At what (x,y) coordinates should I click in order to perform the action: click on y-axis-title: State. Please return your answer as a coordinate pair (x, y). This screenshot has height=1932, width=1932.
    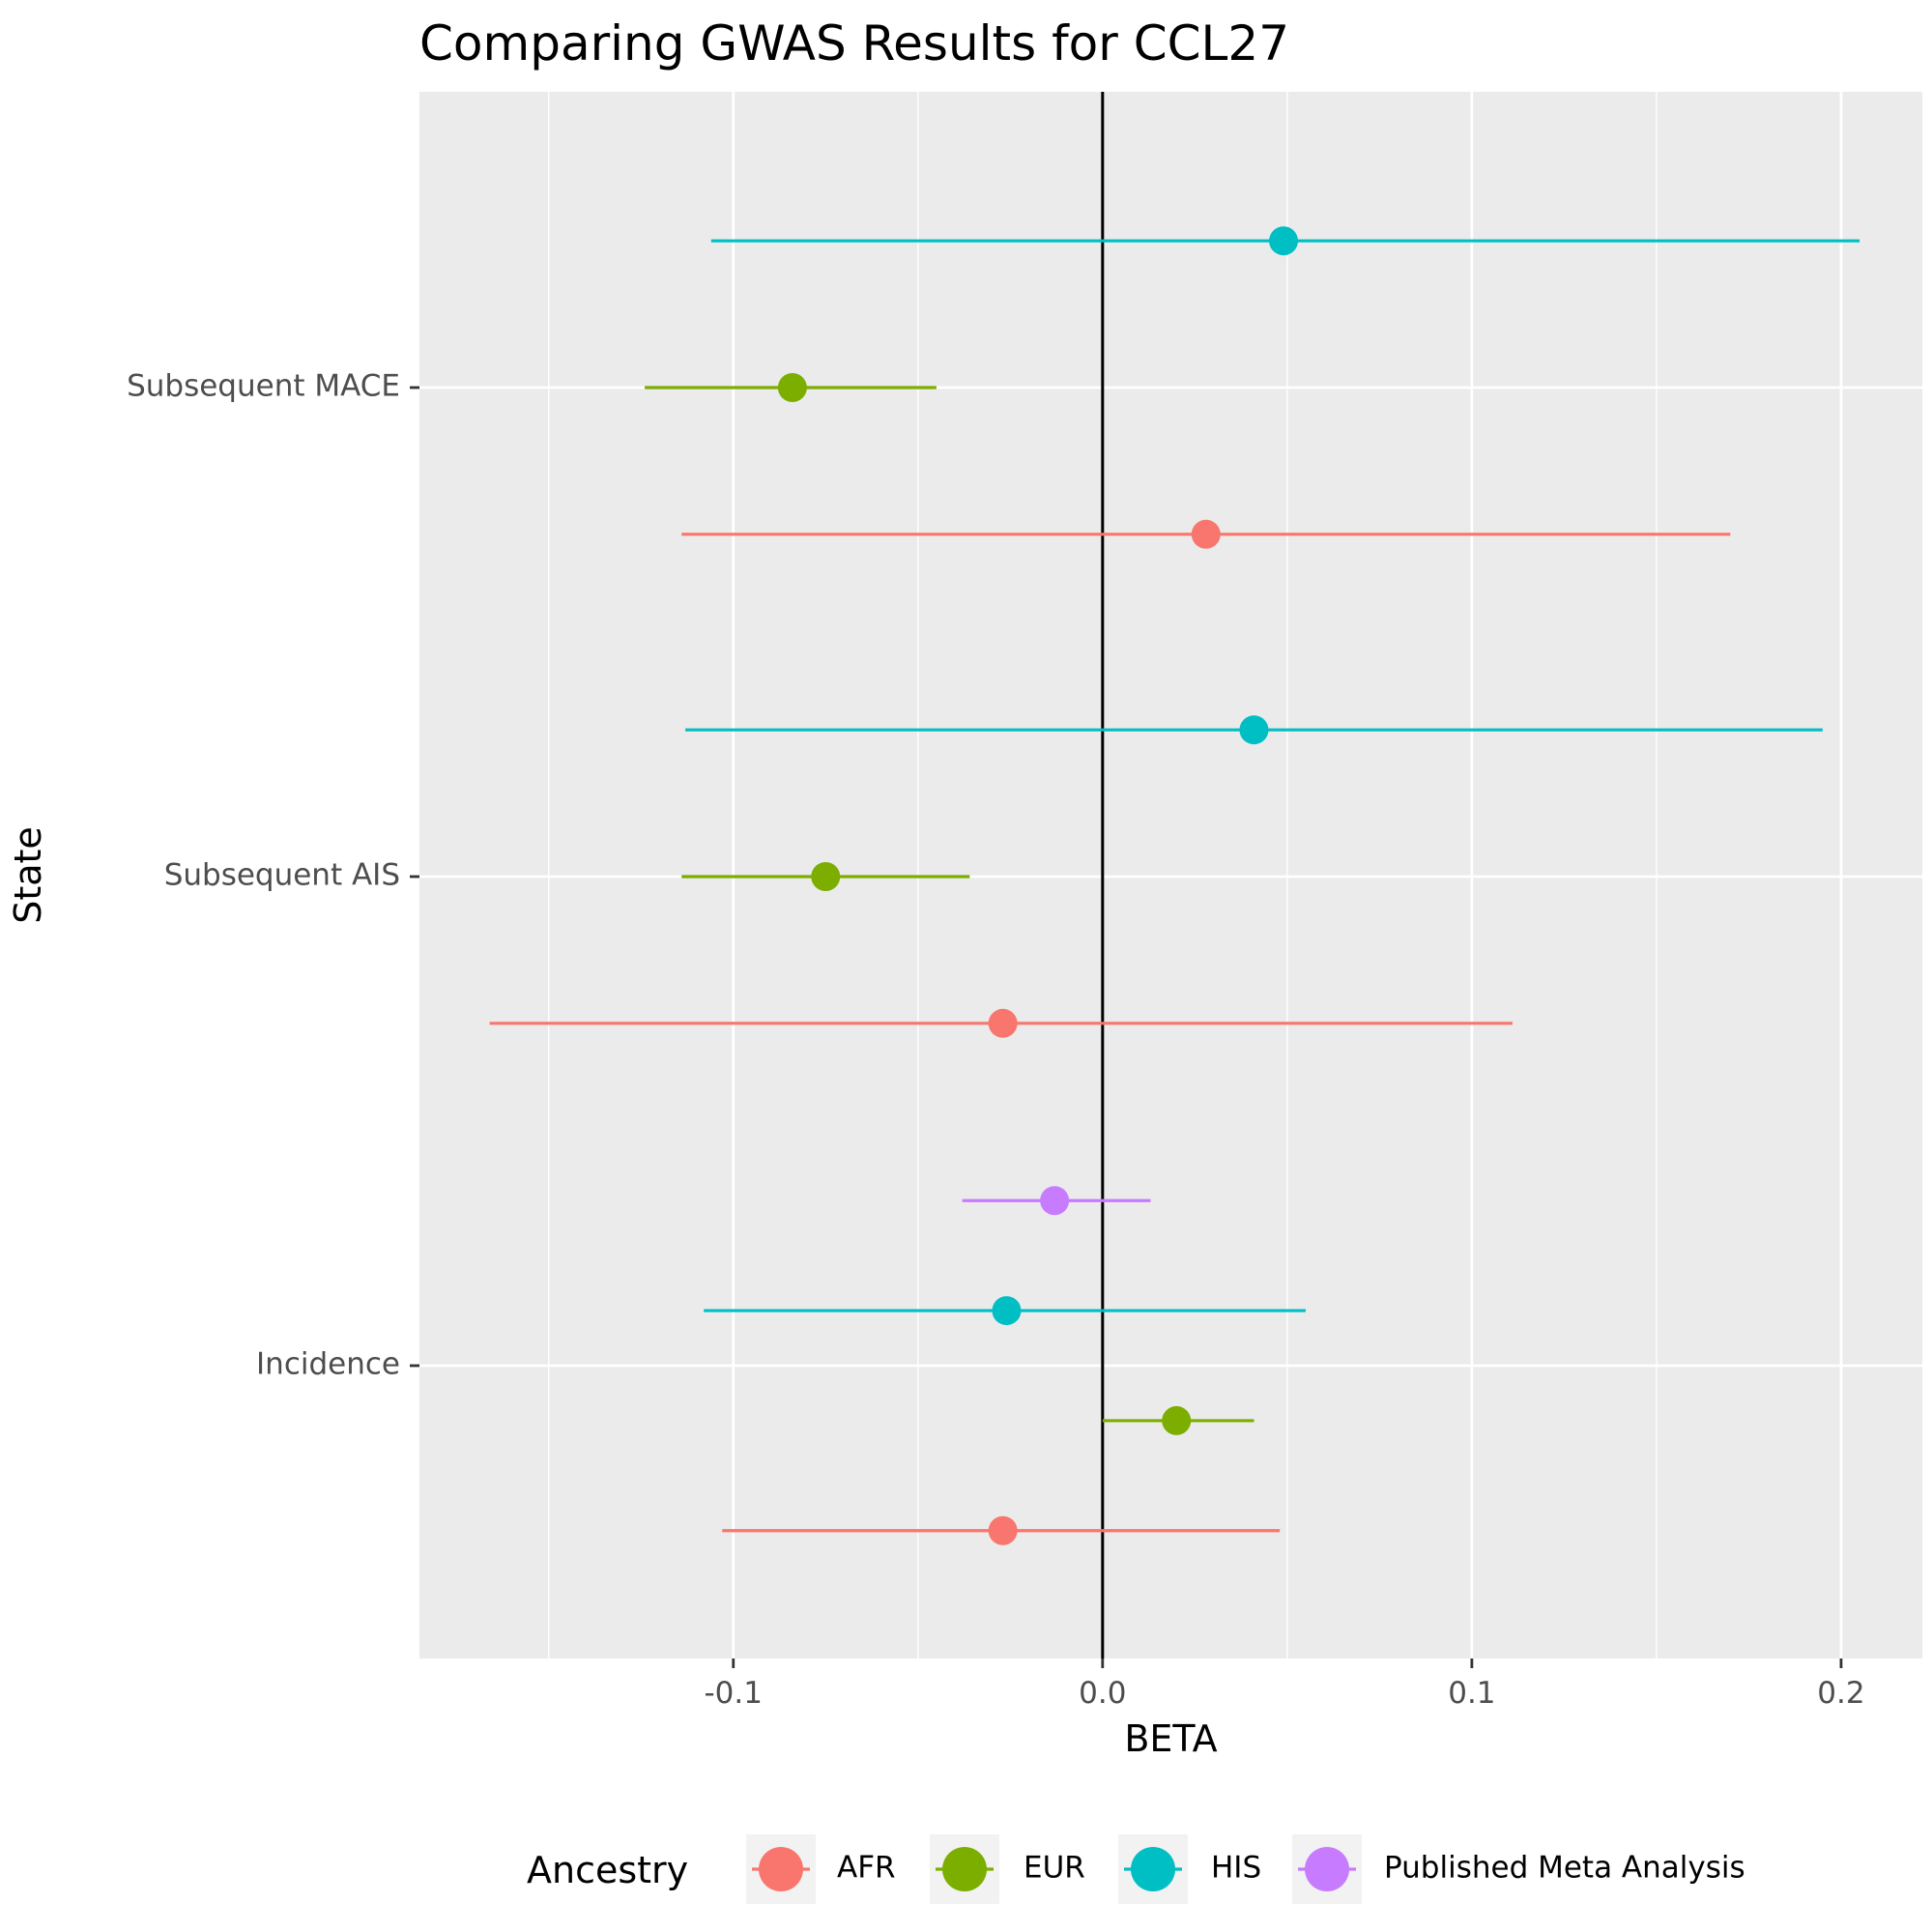
    Looking at the image, I should click on (28, 875).